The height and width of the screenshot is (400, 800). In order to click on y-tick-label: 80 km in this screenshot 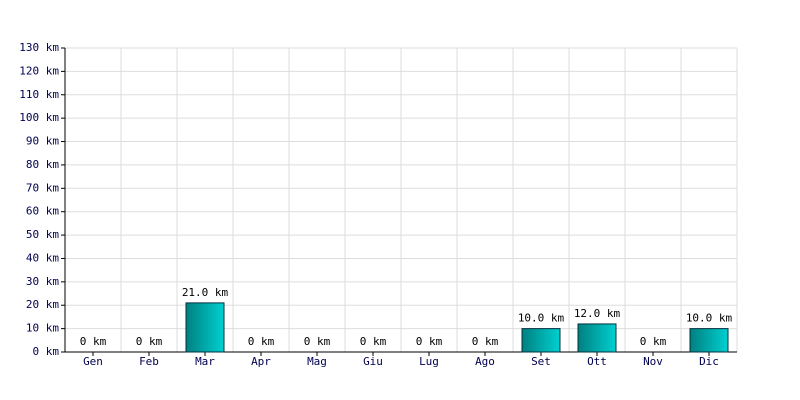, I will do `click(42, 164)`.